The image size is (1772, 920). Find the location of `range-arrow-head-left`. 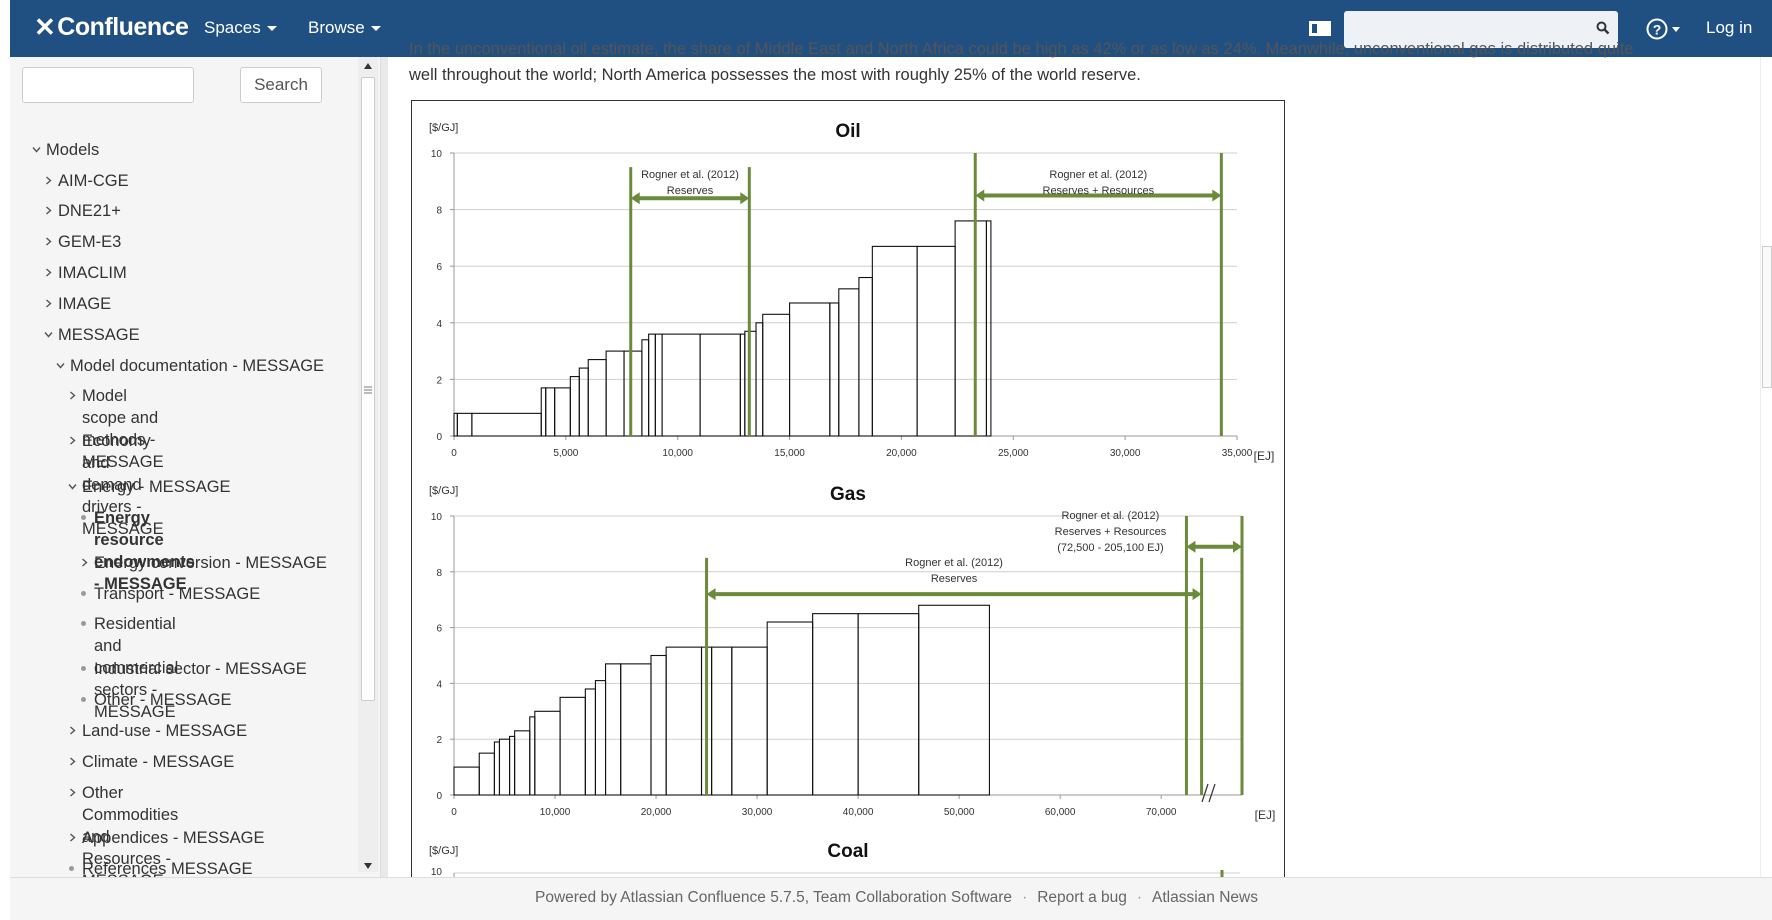

range-arrow-head-left is located at coordinates (980, 195).